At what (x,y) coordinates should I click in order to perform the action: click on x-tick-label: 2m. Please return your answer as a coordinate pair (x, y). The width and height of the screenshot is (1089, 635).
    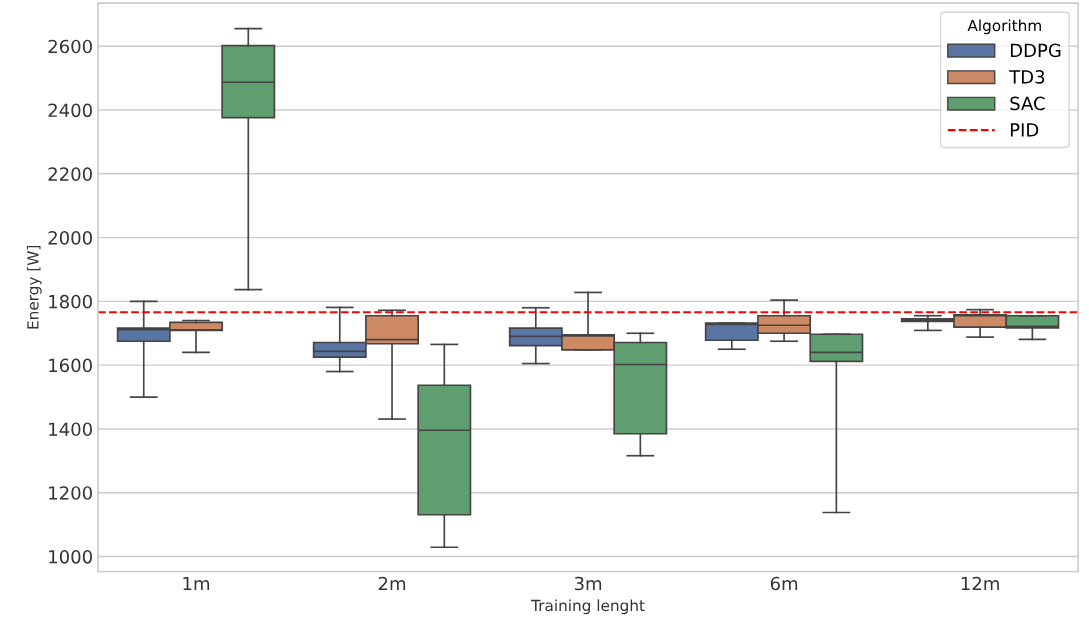
    Looking at the image, I should click on (392, 583).